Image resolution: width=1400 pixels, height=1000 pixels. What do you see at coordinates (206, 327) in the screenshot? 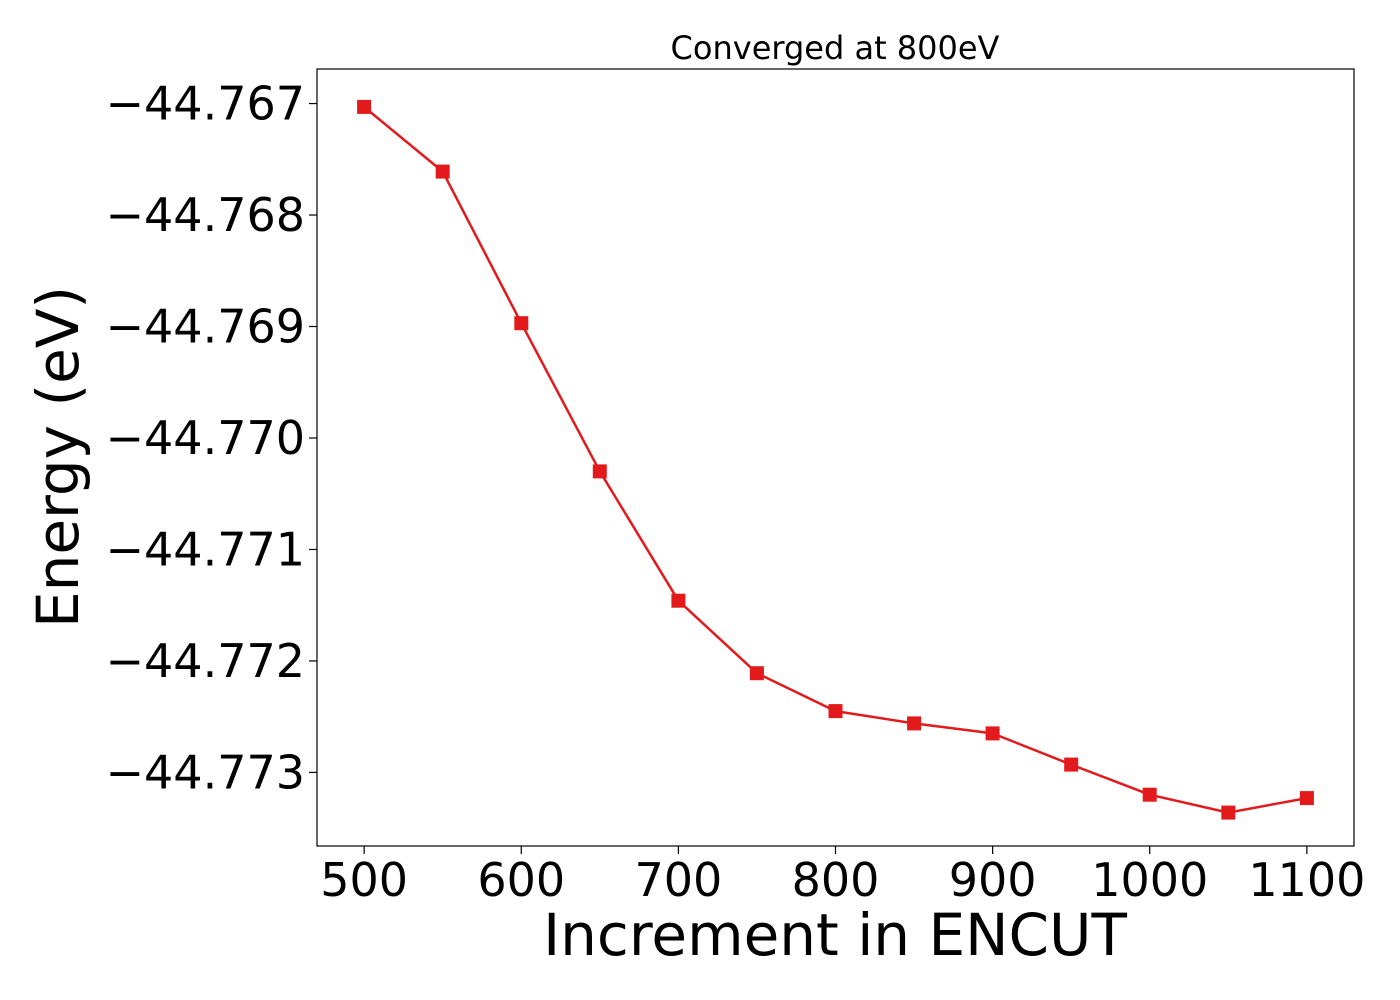
I see `y-tick-label: −44.769` at bounding box center [206, 327].